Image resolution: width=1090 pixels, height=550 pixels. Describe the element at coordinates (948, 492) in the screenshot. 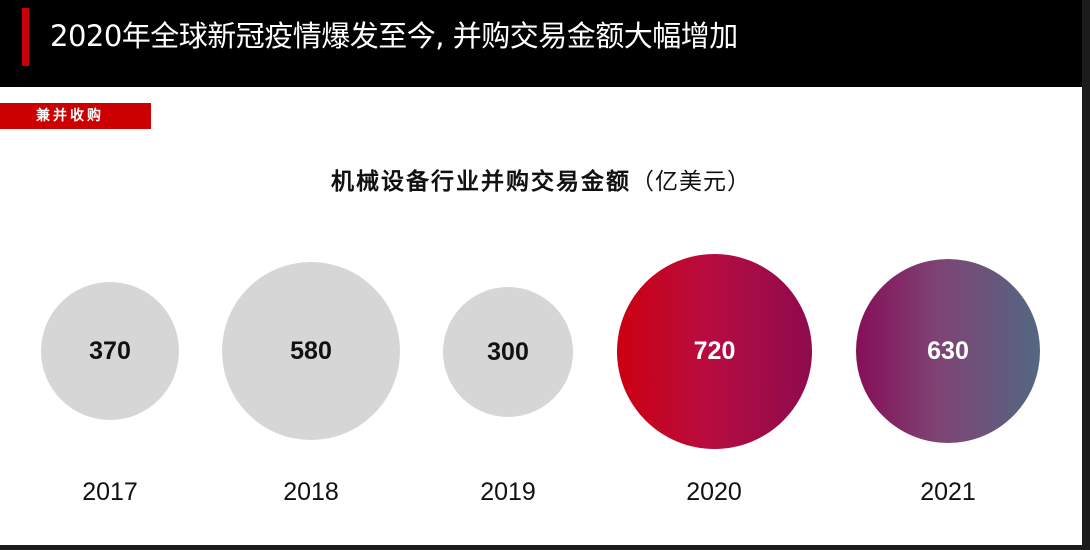

I see `year-label-2021: 2021` at that location.